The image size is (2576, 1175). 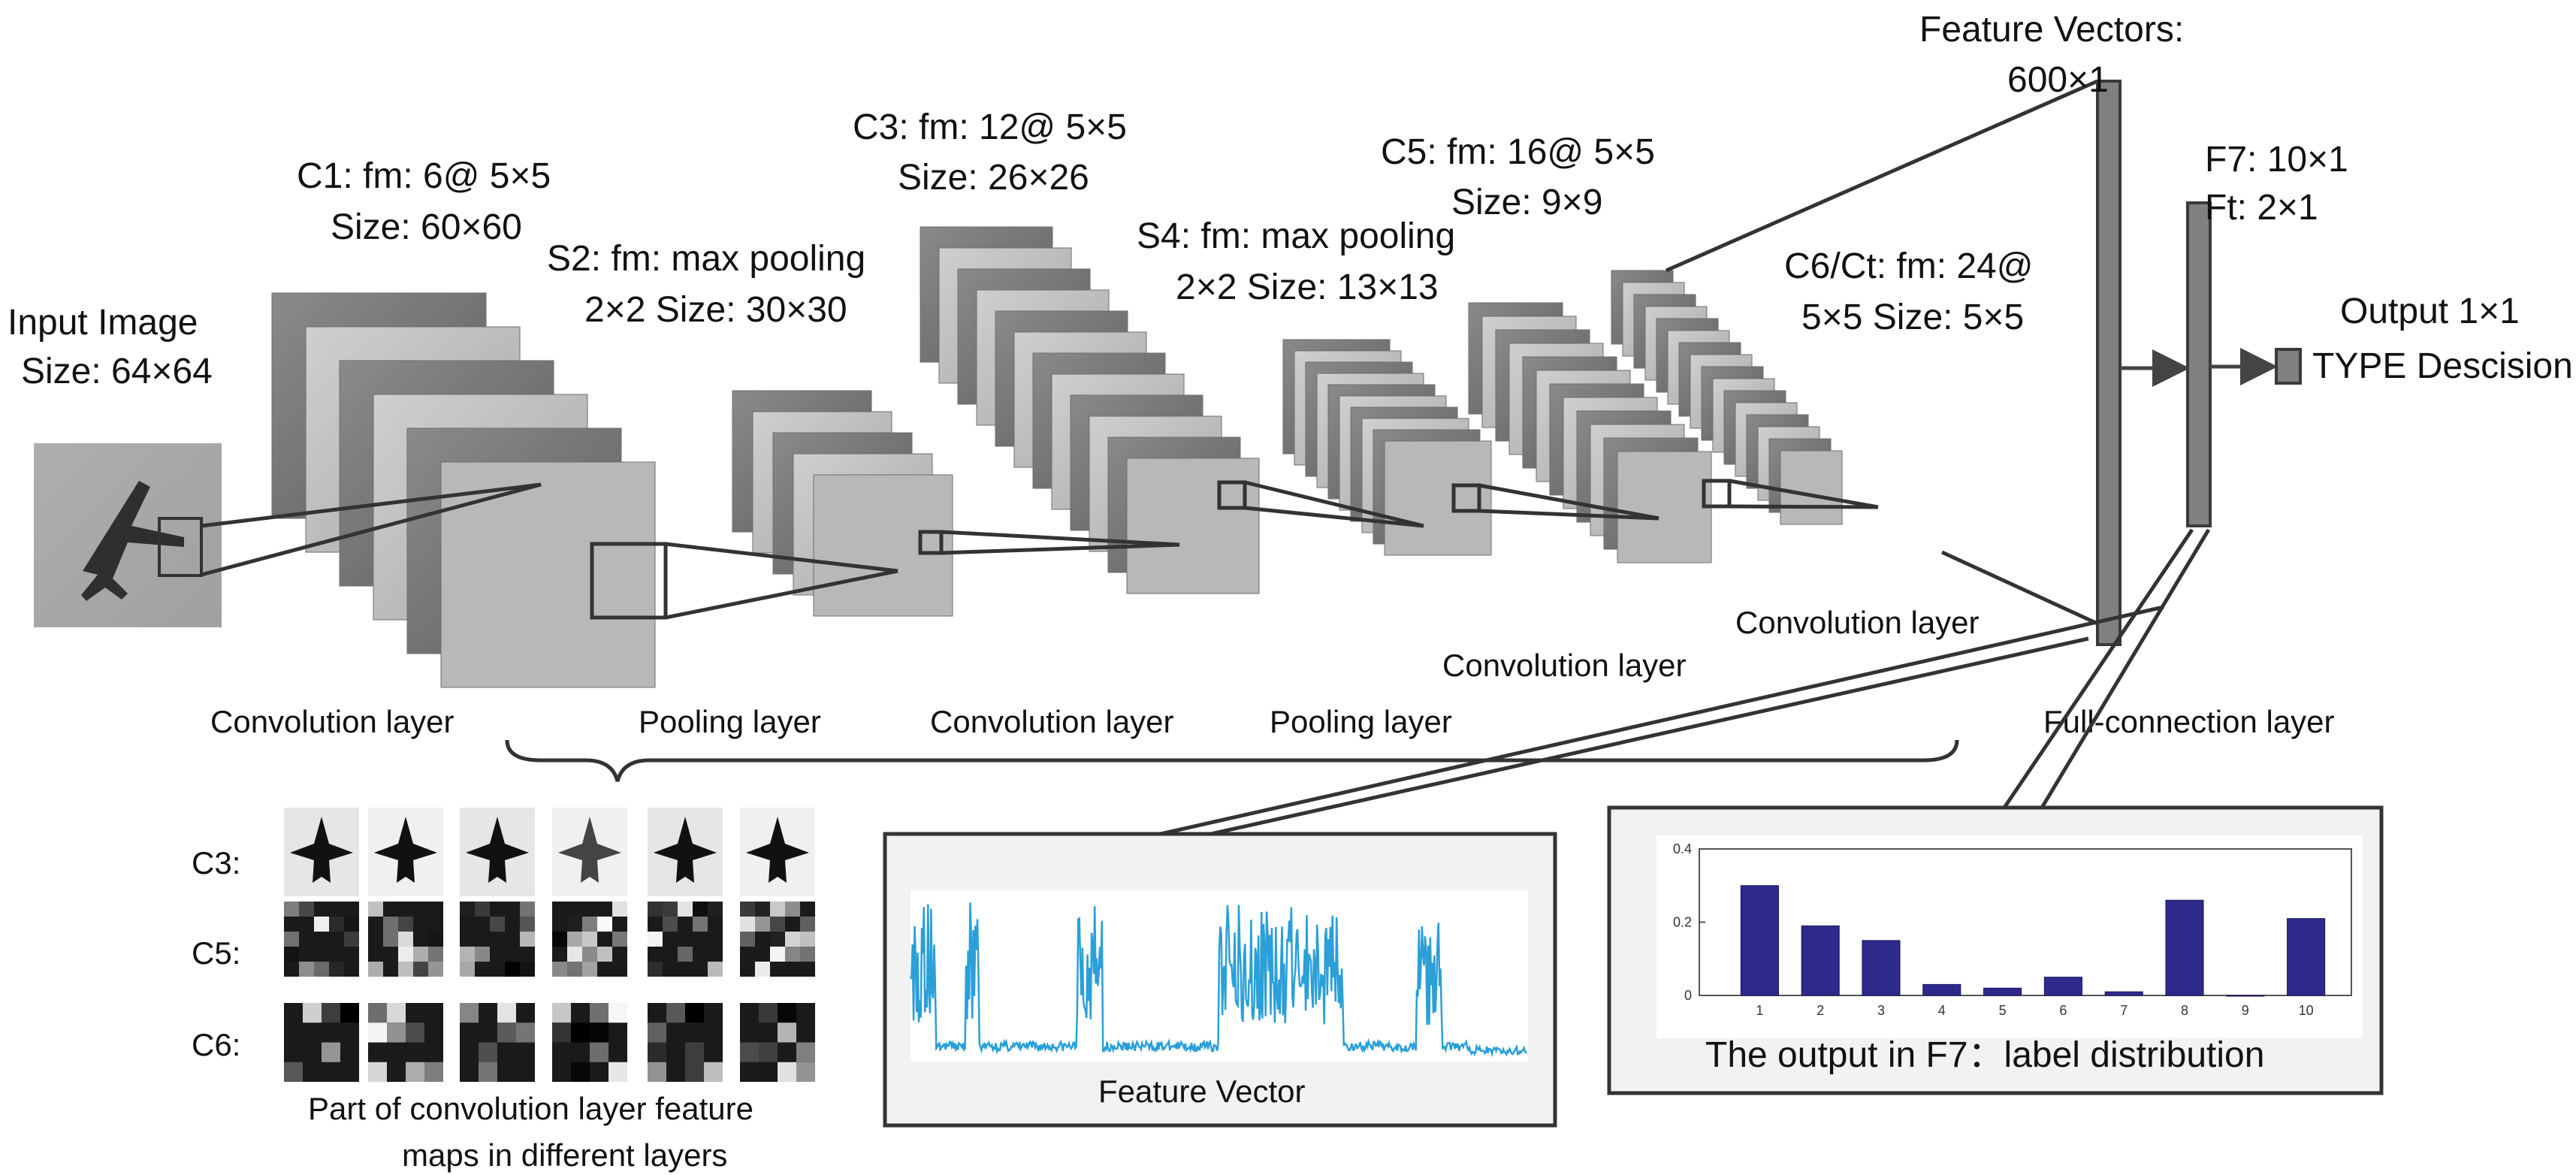 I want to click on output-title: Output 1×1, so click(x=2430, y=311).